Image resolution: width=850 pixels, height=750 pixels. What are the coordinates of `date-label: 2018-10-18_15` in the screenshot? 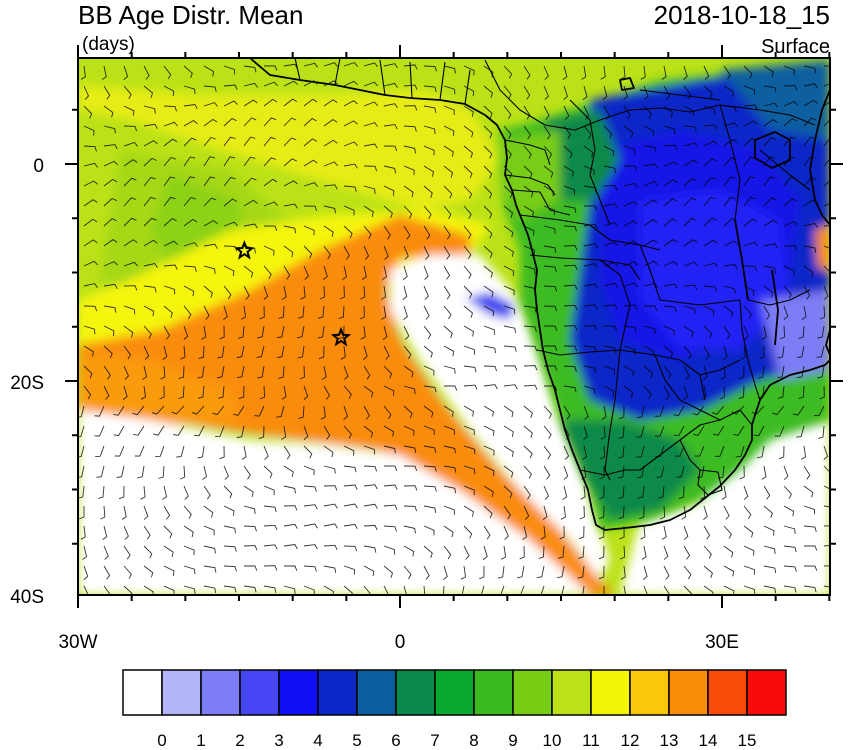 It's located at (742, 15).